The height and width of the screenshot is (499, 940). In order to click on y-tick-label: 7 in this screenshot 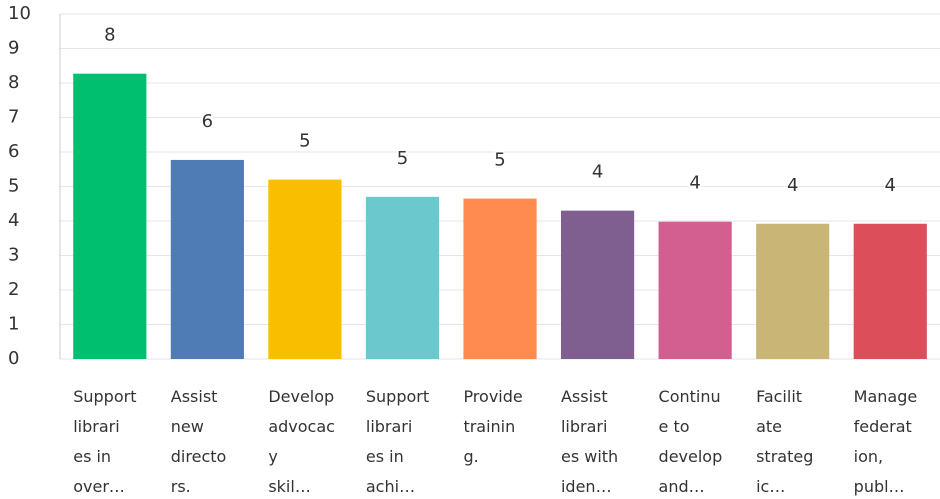, I will do `click(13, 117)`.